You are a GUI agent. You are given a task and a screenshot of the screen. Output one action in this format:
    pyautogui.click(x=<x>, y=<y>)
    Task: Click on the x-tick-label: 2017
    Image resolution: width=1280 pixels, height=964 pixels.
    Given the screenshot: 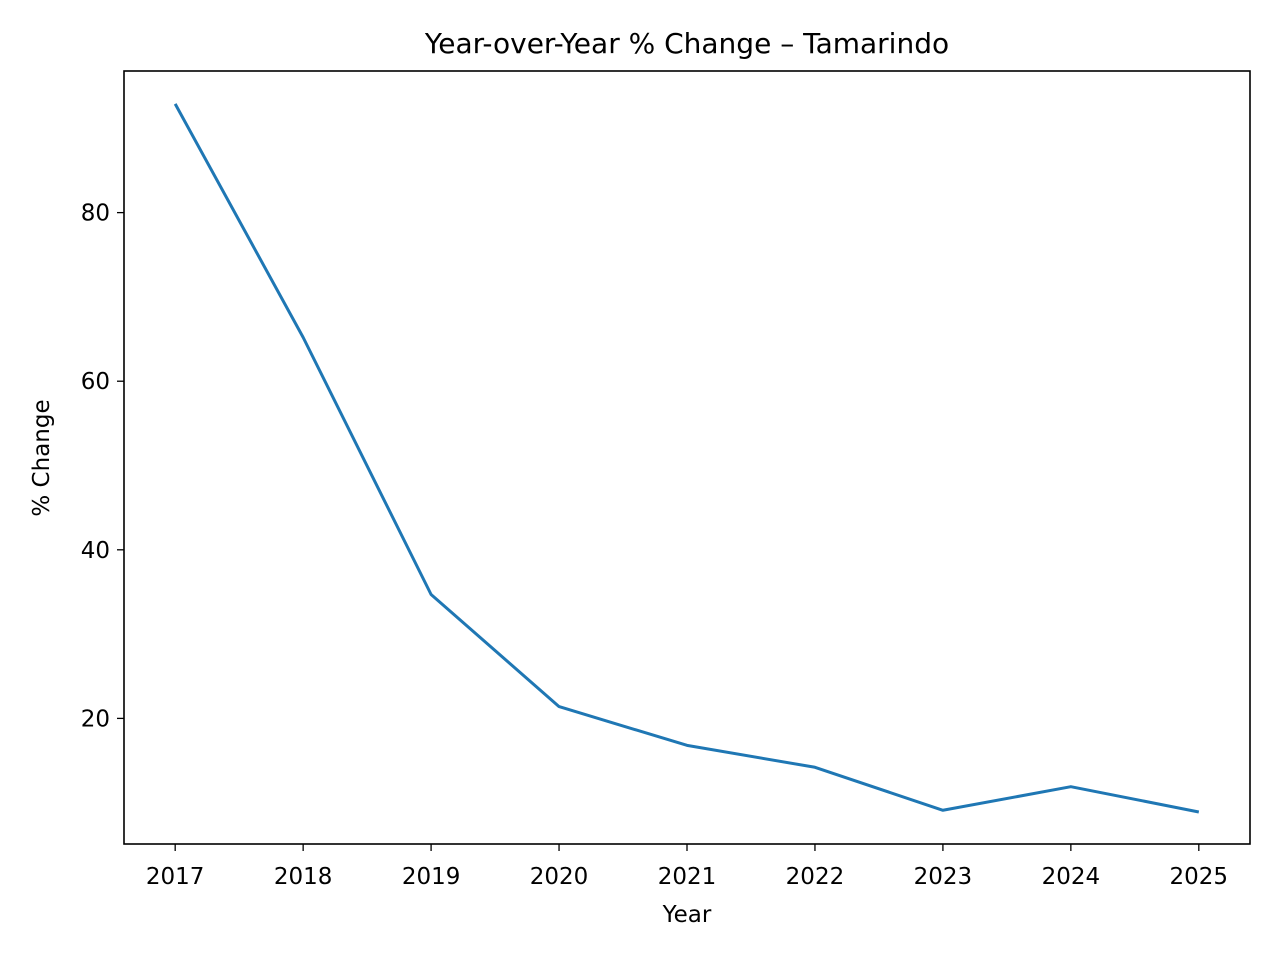 What is the action you would take?
    pyautogui.click(x=175, y=877)
    